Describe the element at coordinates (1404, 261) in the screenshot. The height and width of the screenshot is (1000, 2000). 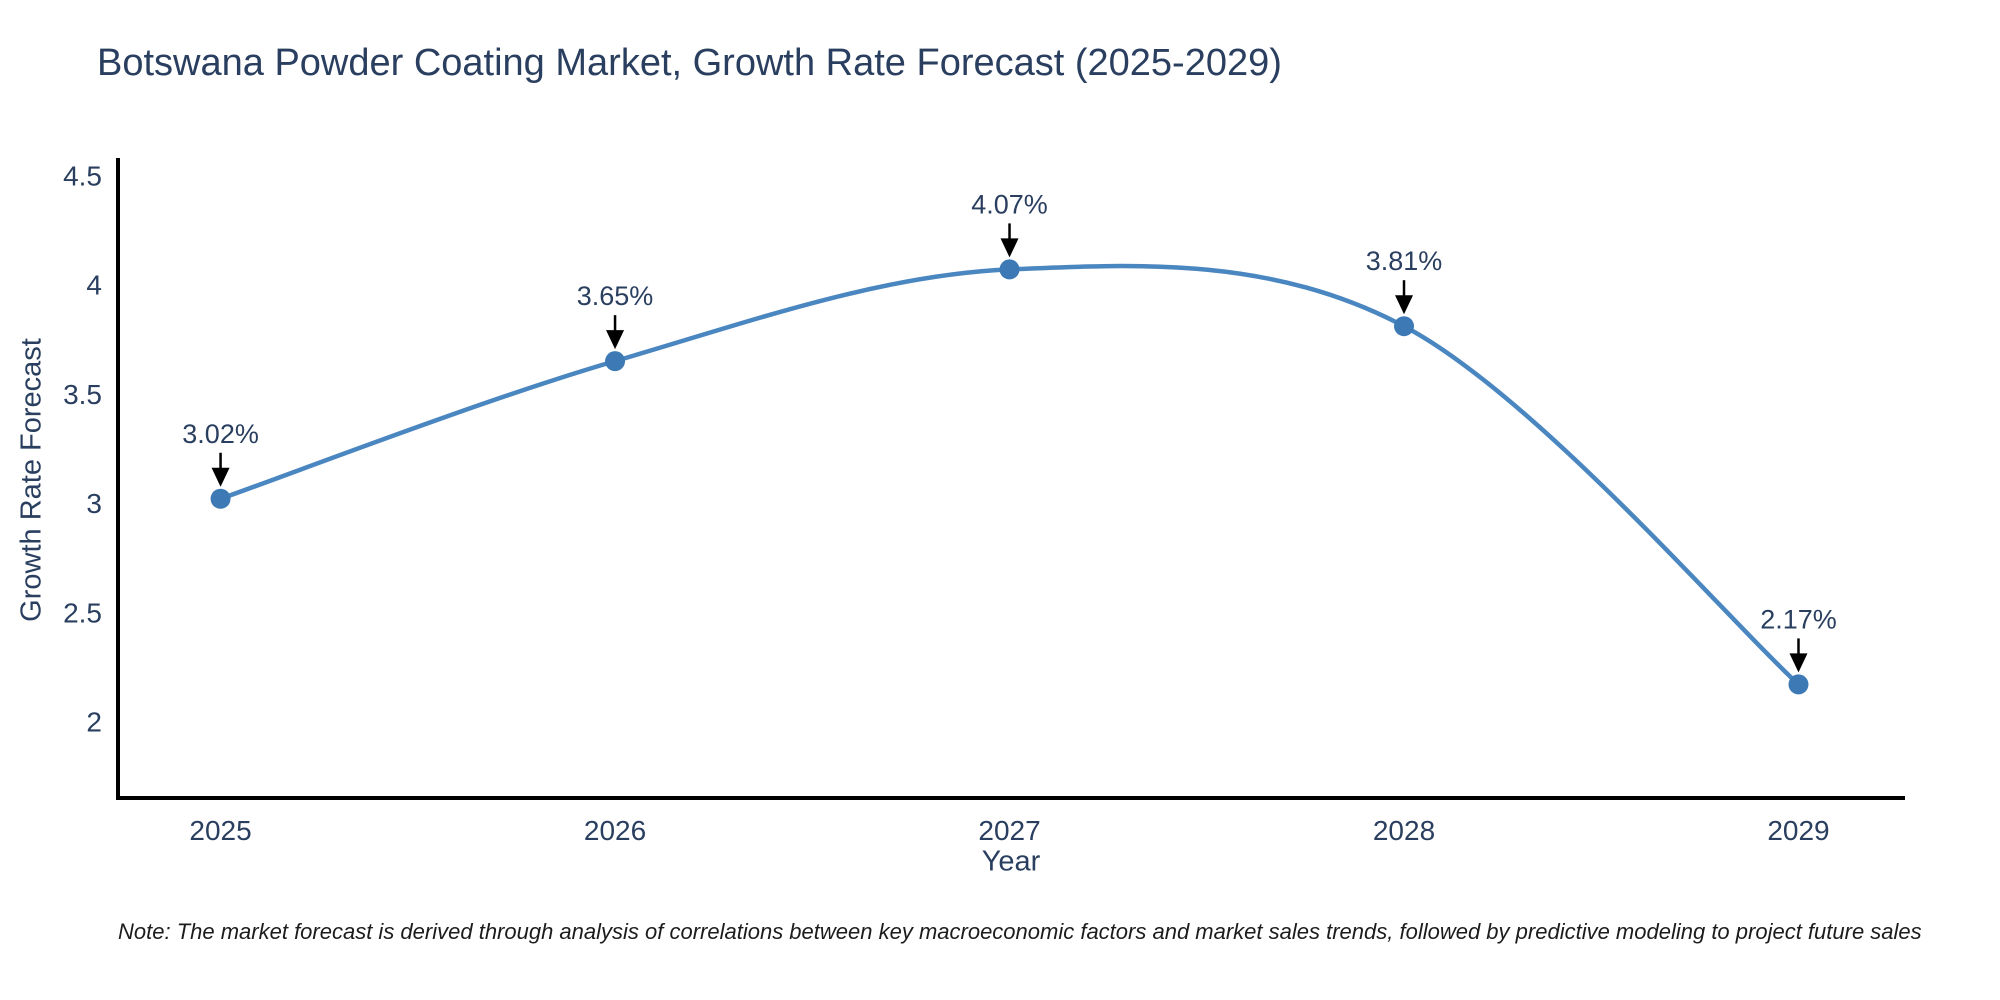
I see `point-value-label: 3.81%` at that location.